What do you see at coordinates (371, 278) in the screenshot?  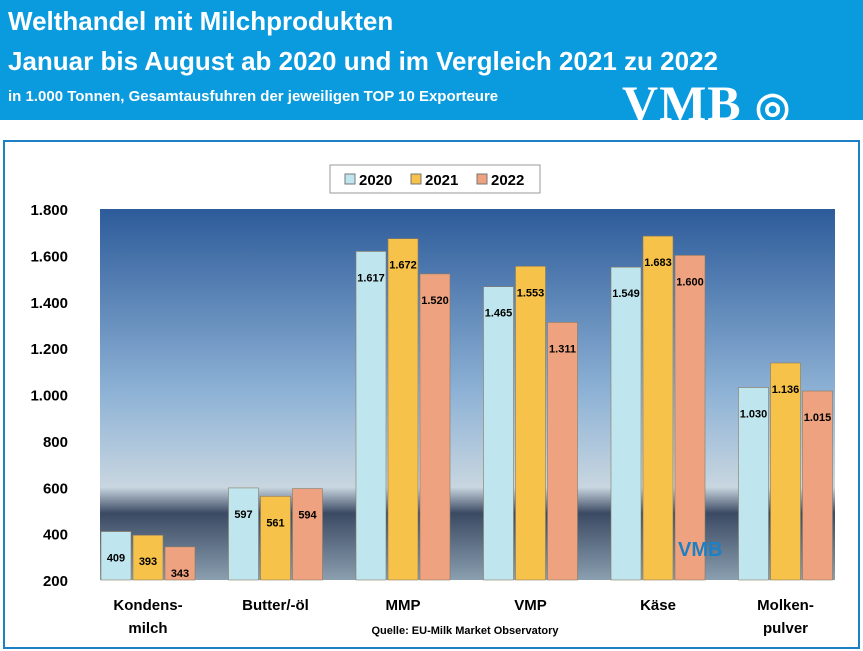 I see `value-label: 1.617` at bounding box center [371, 278].